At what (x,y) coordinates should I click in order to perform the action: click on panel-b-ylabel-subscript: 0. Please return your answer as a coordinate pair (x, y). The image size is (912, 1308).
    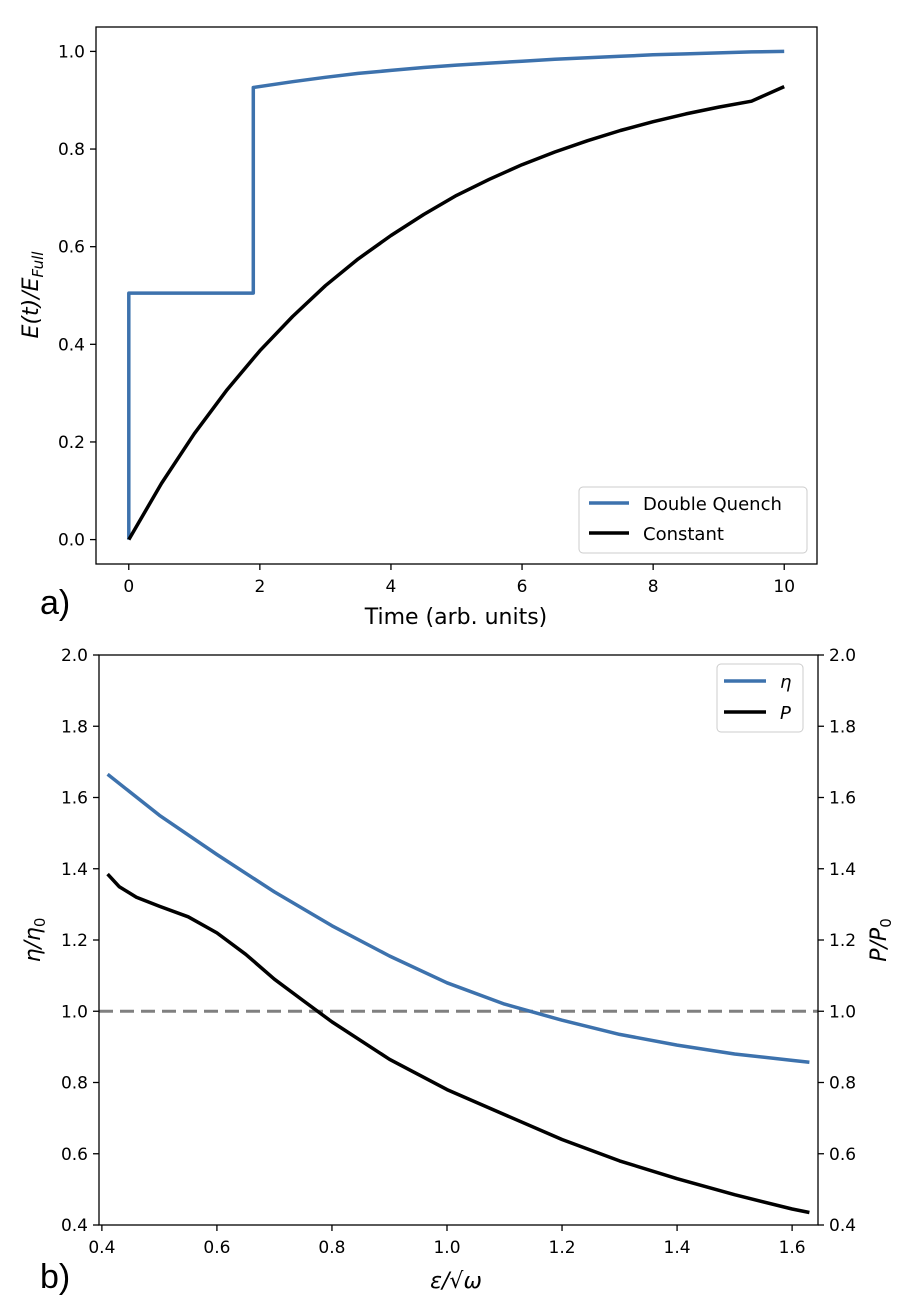
    Looking at the image, I should click on (40, 923).